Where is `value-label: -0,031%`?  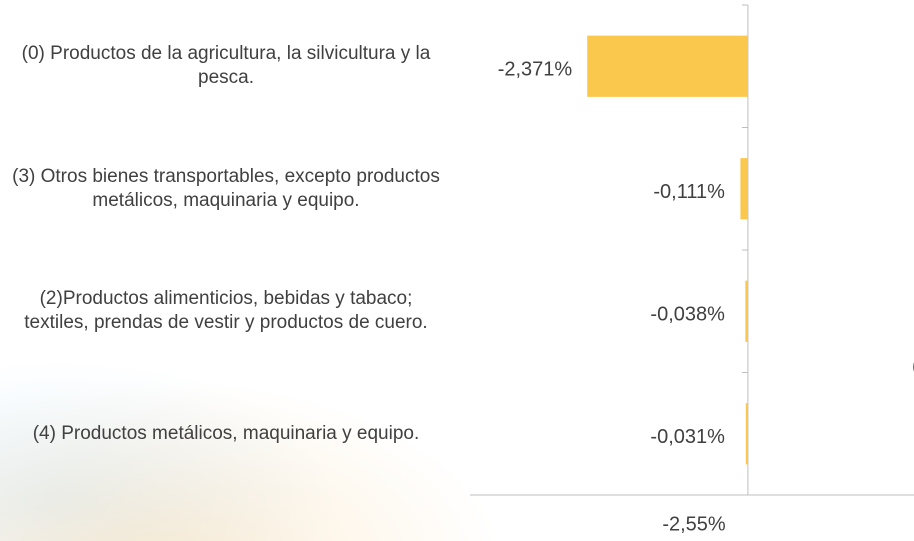 value-label: -0,031% is located at coordinates (687, 437).